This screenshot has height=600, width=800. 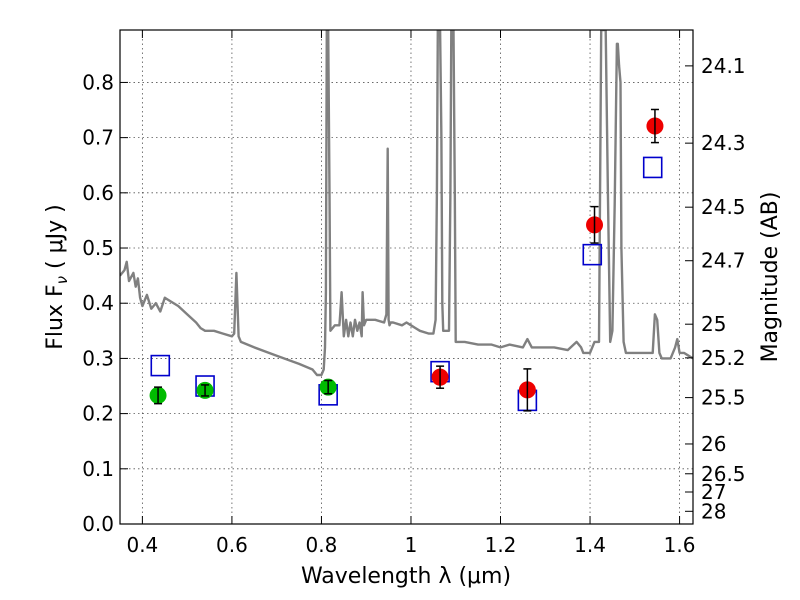 I want to click on x-tick-label: 1.6, so click(x=680, y=545).